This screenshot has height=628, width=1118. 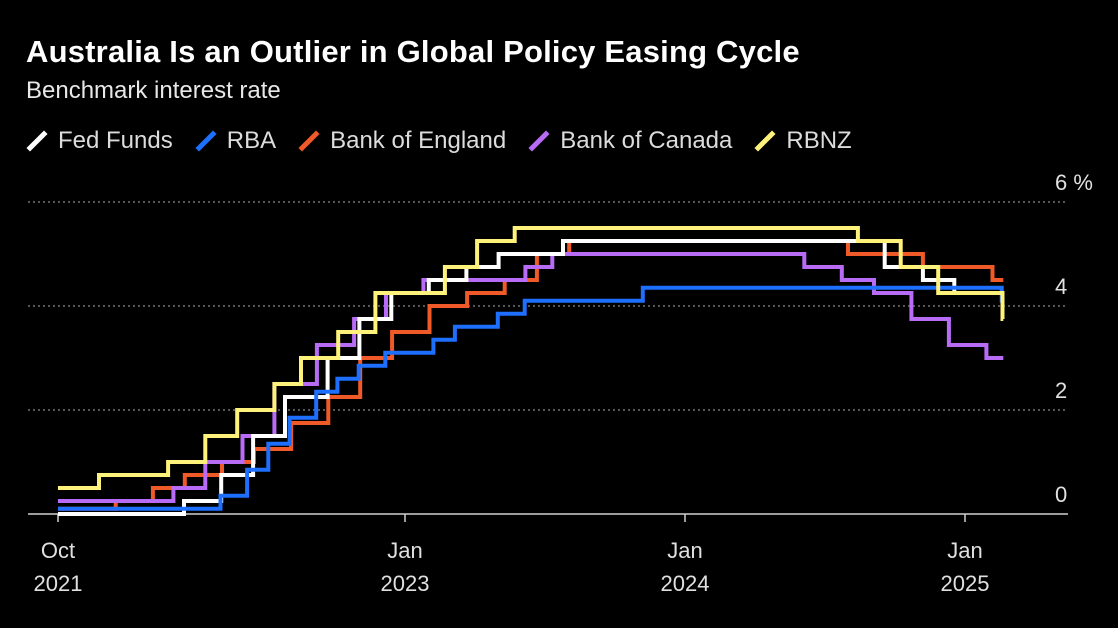 What do you see at coordinates (404, 550) in the screenshot?
I see `x-tick-label-1-line1: Jan` at bounding box center [404, 550].